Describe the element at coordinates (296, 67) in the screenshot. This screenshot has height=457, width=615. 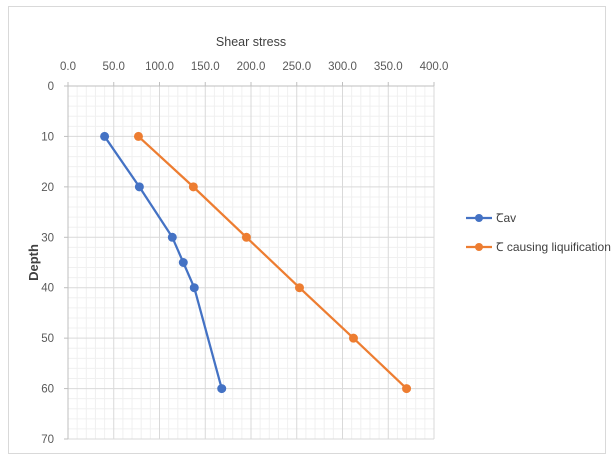
I see `x-tick-label: 250.0` at that location.